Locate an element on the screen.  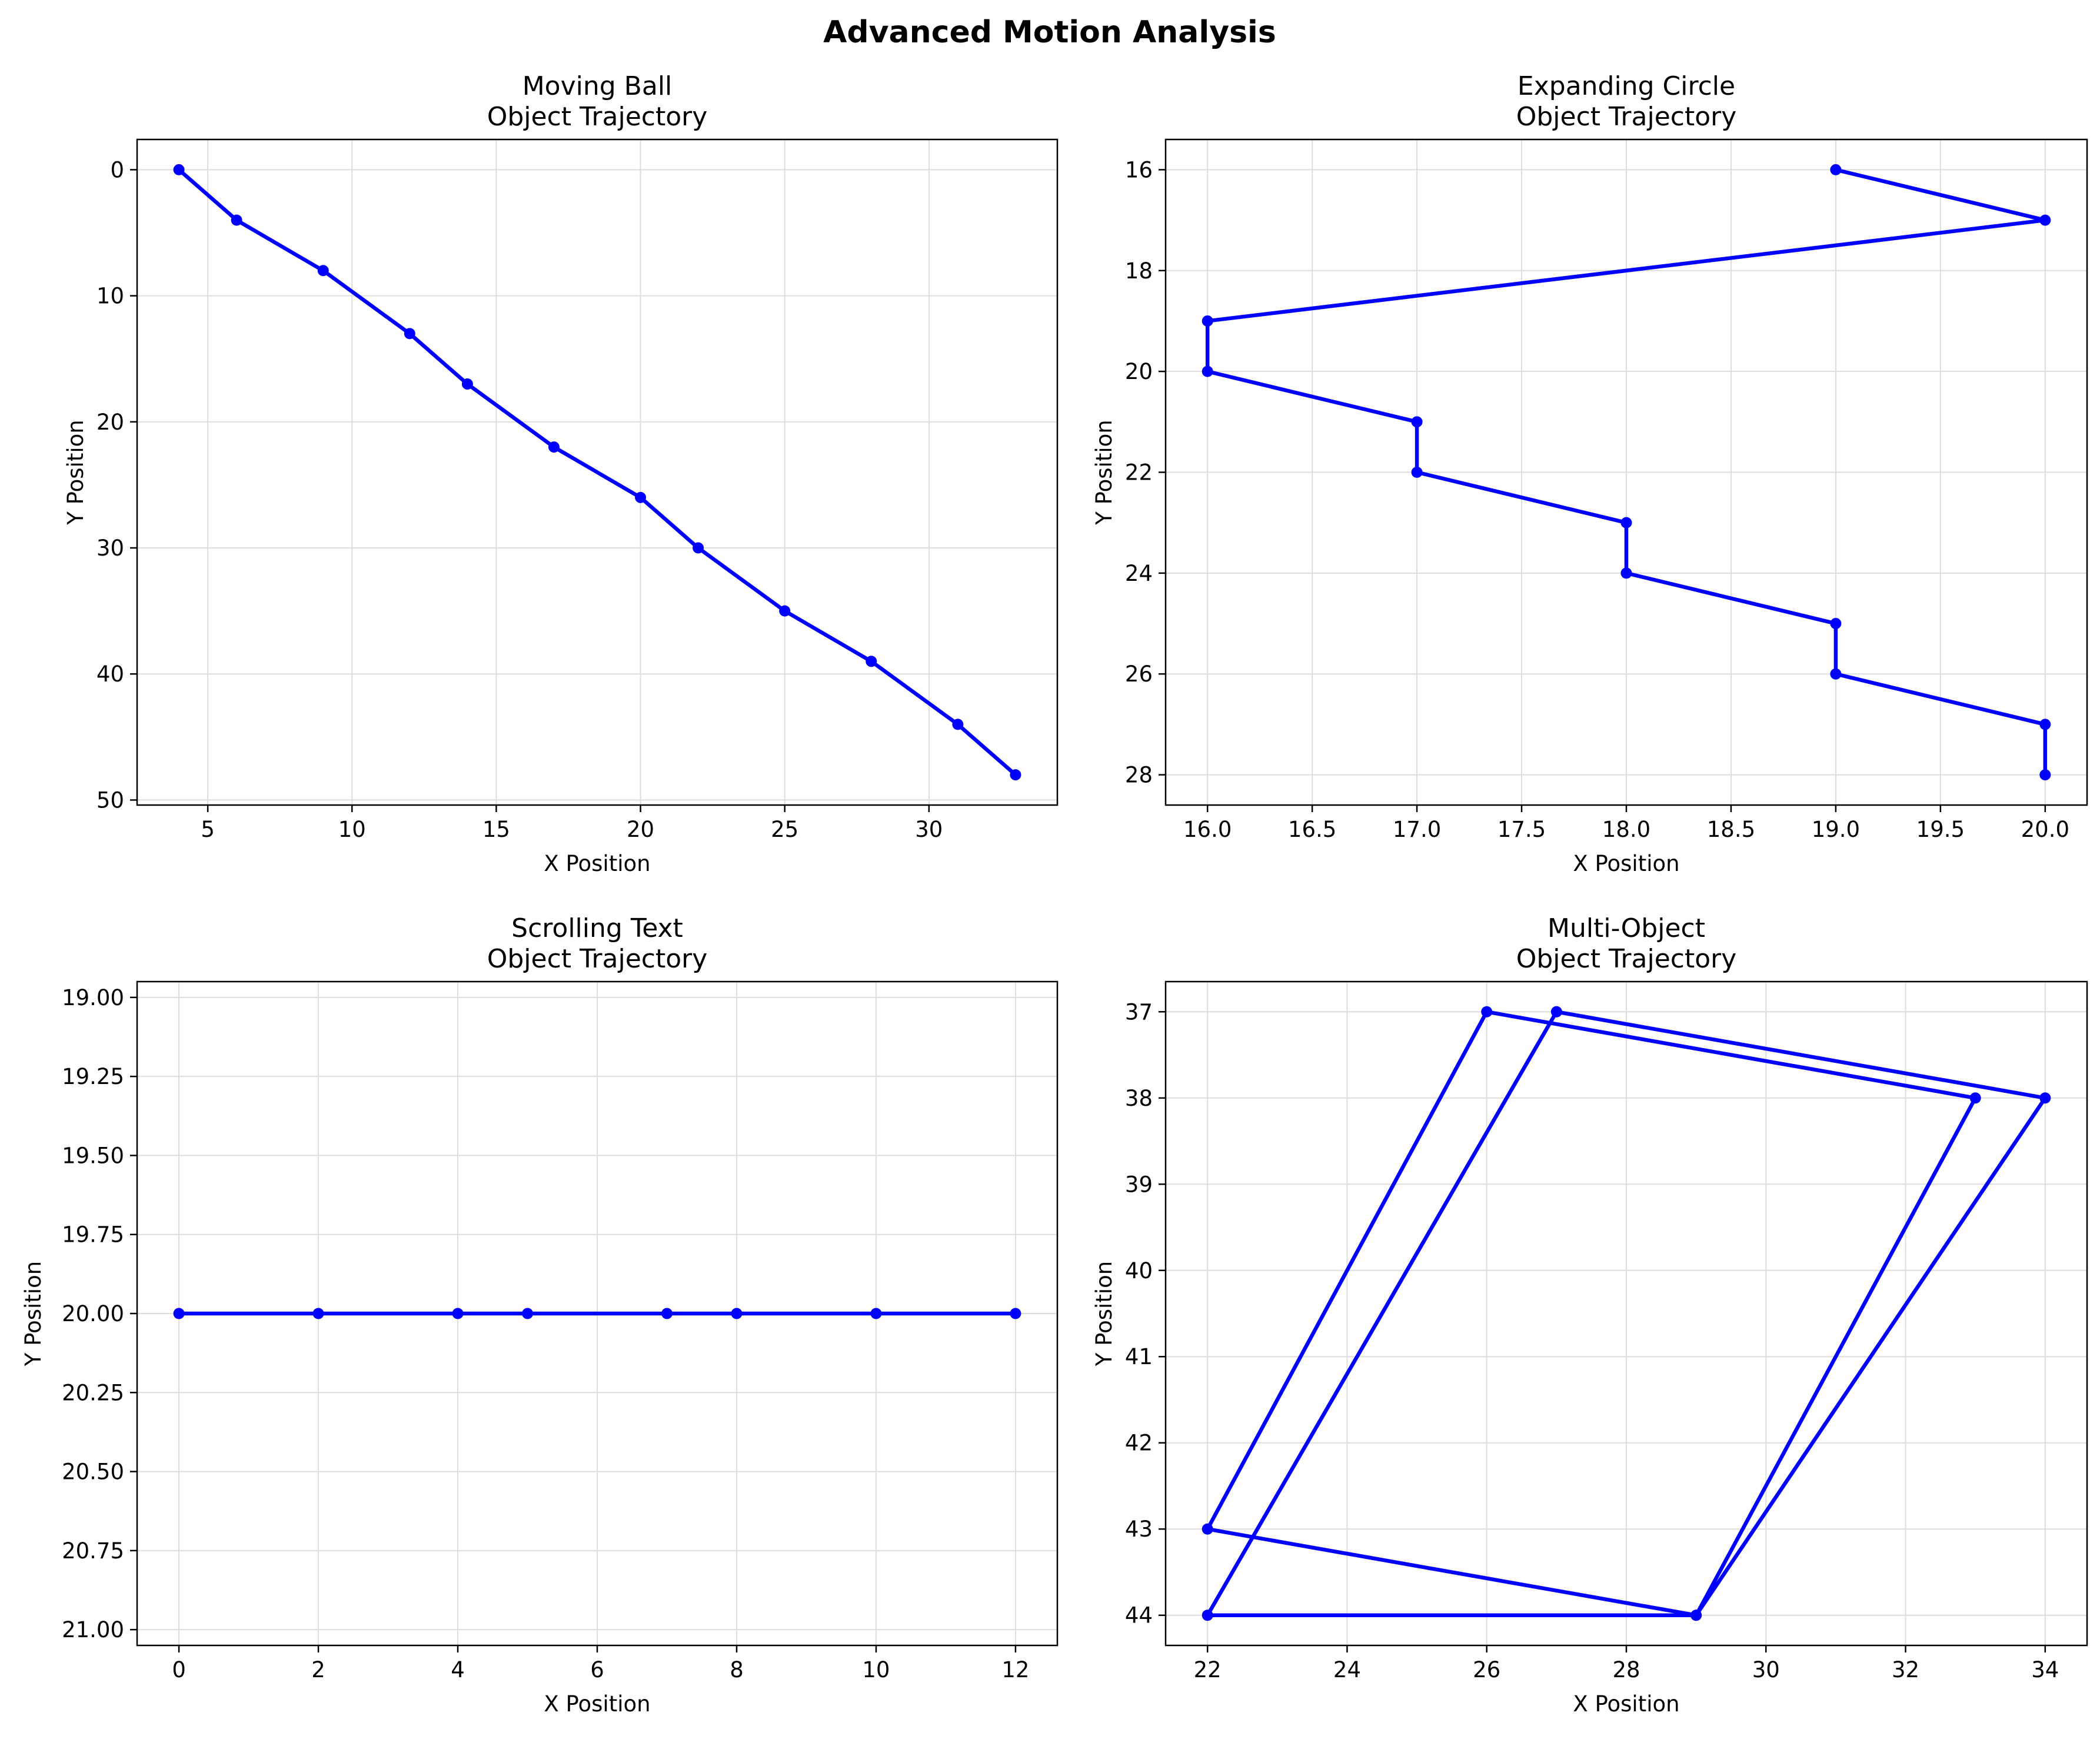
expanding-circle-ytick-label-4: 24 is located at coordinates (1139, 573).